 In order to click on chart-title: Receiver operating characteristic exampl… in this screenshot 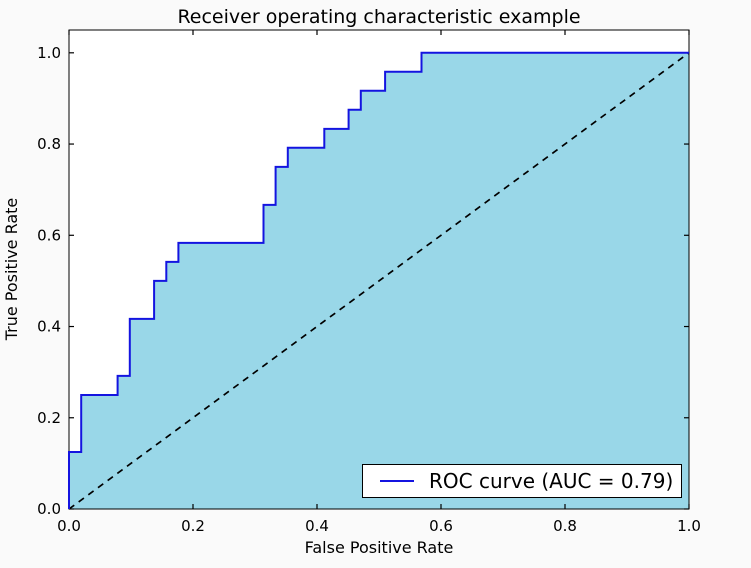, I will do `click(378, 17)`.